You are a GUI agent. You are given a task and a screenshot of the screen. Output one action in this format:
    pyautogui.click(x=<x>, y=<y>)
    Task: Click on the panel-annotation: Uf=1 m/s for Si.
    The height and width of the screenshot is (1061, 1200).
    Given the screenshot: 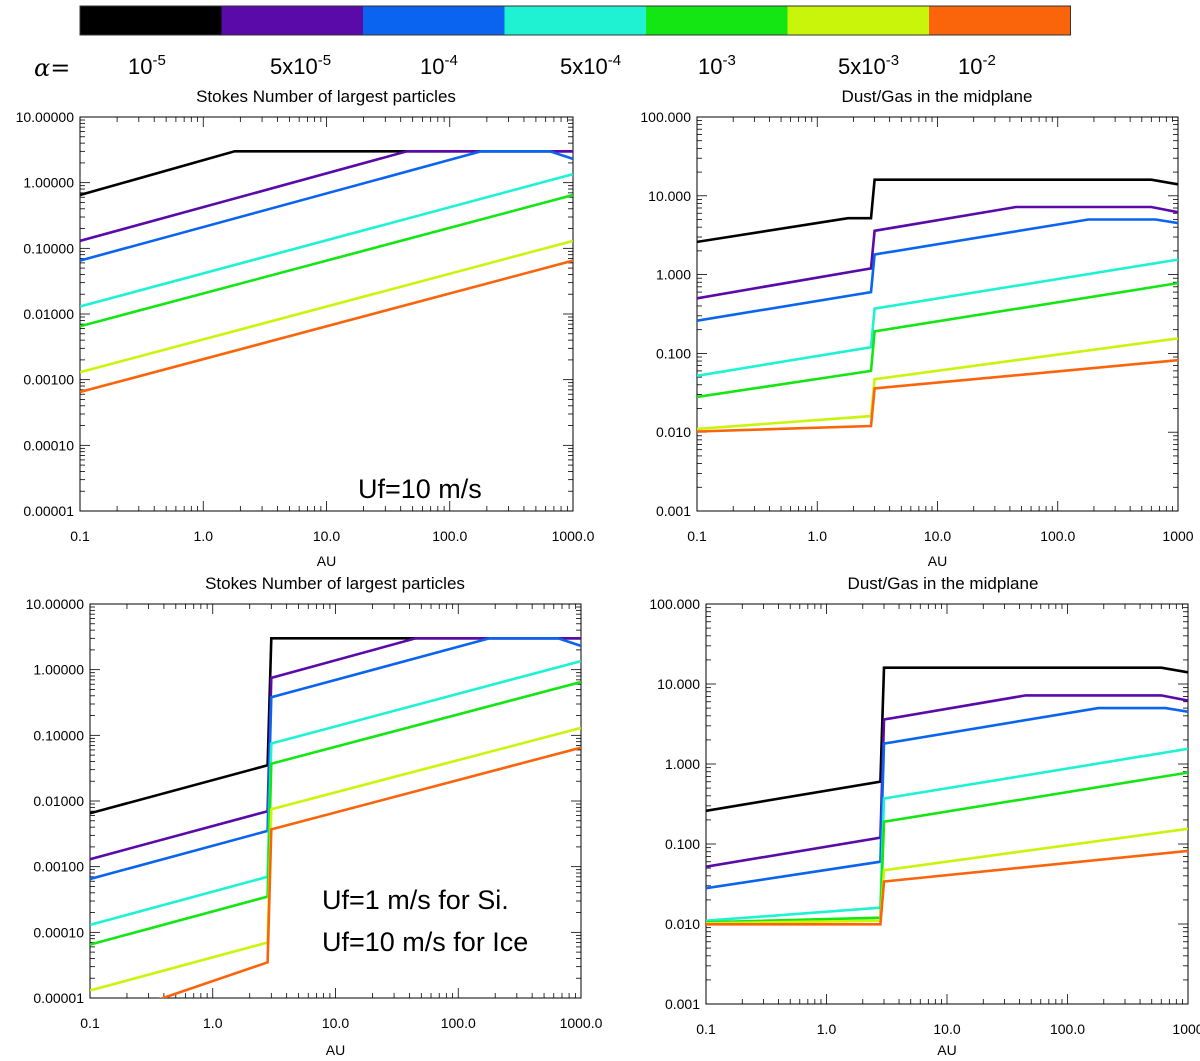 What is the action you would take?
    pyautogui.click(x=415, y=900)
    